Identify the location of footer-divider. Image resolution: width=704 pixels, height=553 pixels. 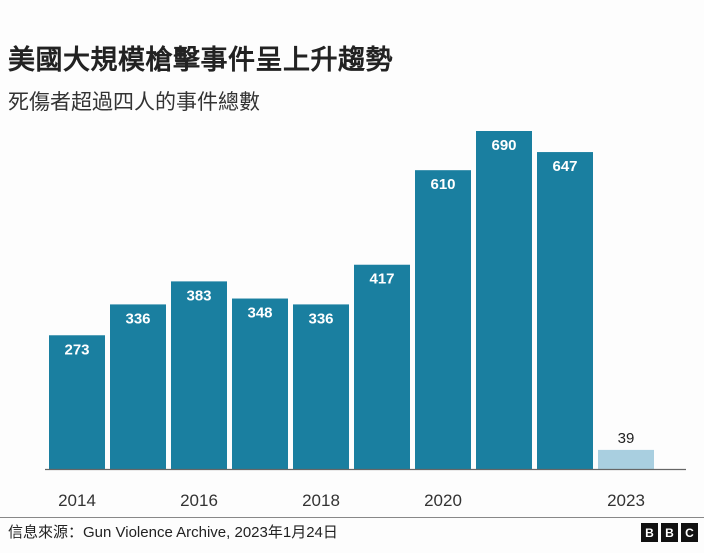
(352, 517).